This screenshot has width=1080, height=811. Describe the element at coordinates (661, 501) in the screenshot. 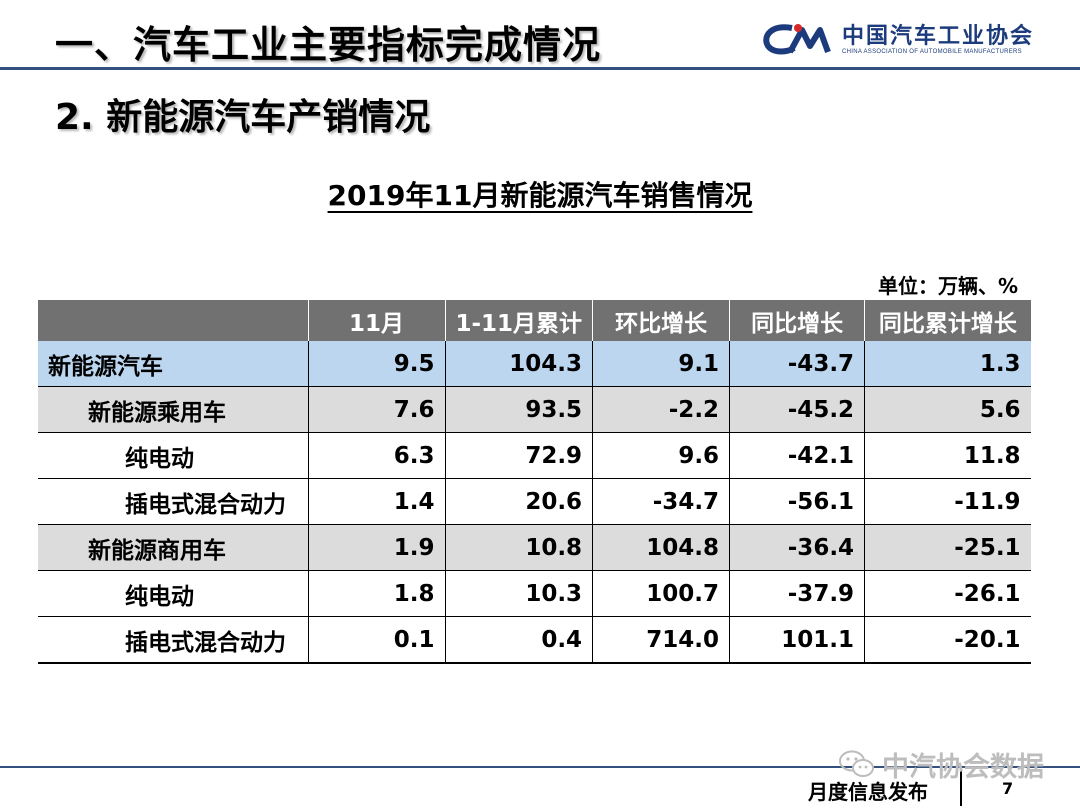

I see `cell-mom: -34.7` at that location.